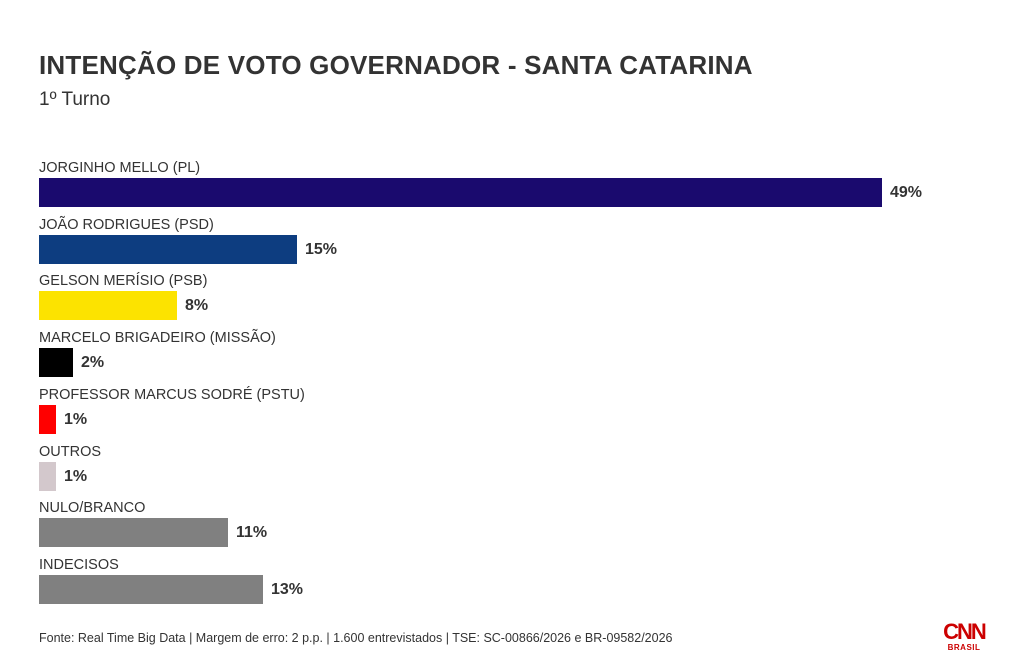 Image resolution: width=1020 pixels, height=667 pixels. What do you see at coordinates (519, 413) in the screenshot?
I see `bar-row: PROFESSOR MARCUS SODRÉ (PSTU) 1%` at bounding box center [519, 413].